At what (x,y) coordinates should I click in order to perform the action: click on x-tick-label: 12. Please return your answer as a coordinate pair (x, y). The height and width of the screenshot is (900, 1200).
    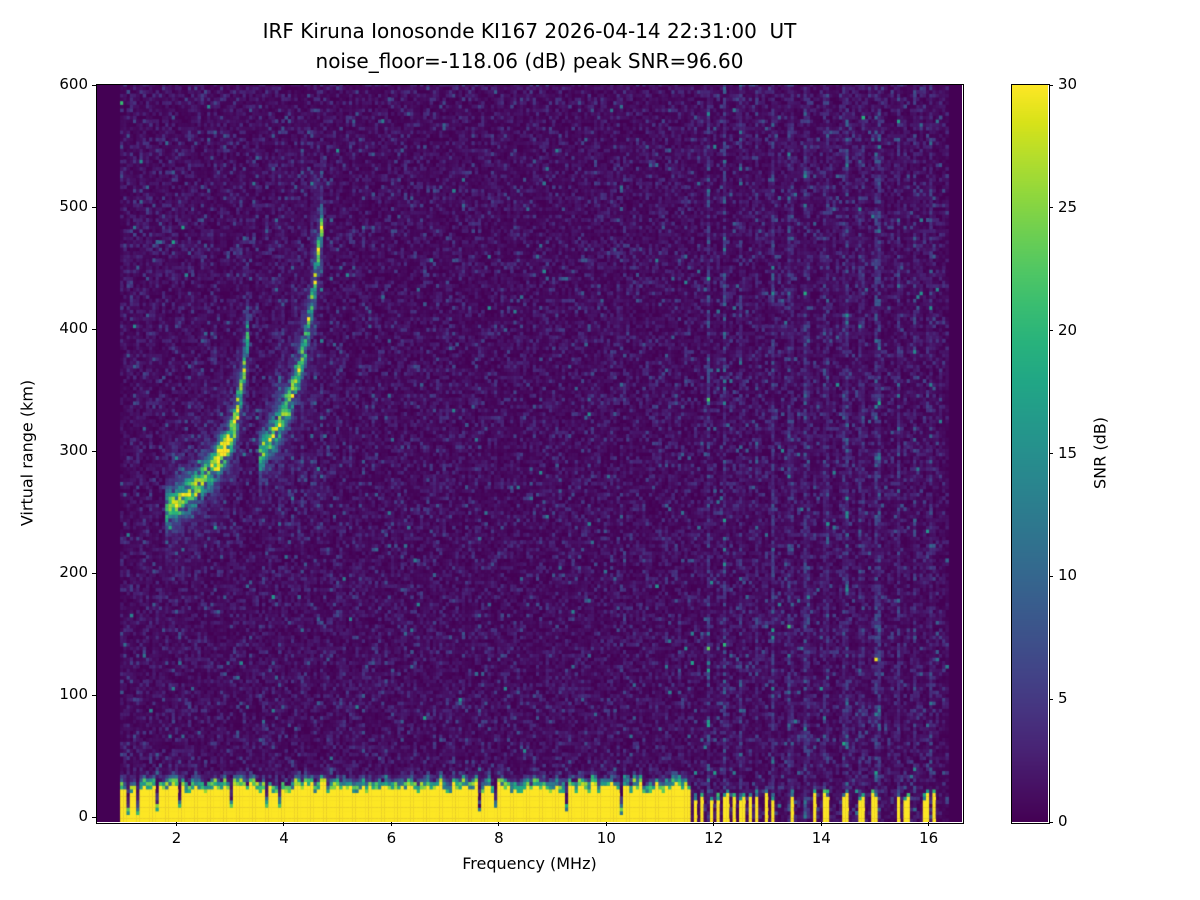
    Looking at the image, I should click on (714, 838).